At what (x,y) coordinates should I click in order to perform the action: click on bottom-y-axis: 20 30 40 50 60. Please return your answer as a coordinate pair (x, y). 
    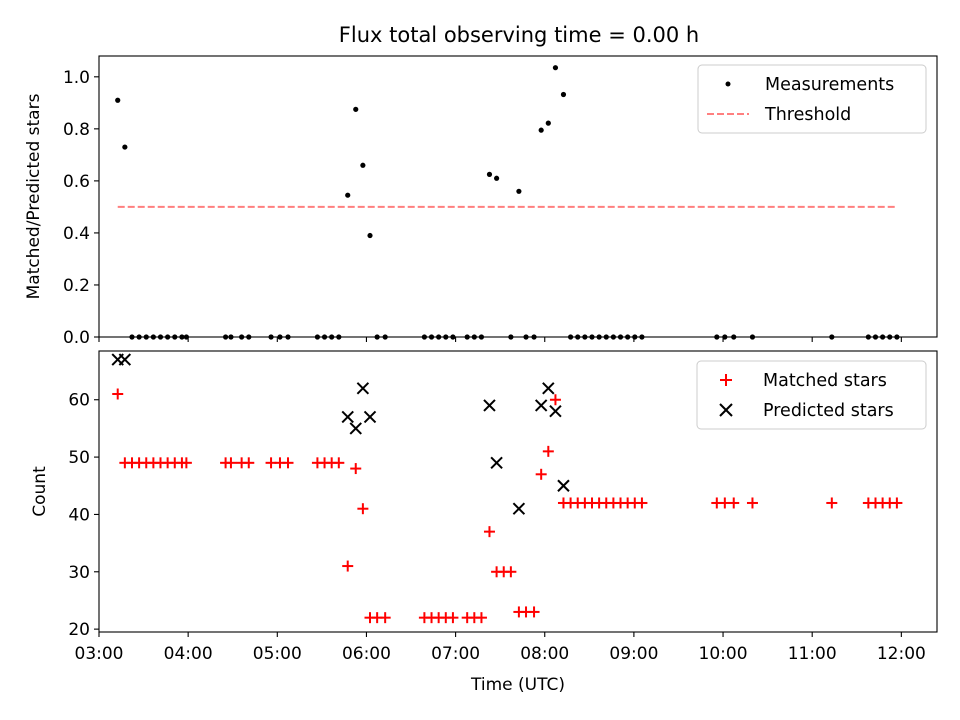
    Looking at the image, I should click on (83, 515).